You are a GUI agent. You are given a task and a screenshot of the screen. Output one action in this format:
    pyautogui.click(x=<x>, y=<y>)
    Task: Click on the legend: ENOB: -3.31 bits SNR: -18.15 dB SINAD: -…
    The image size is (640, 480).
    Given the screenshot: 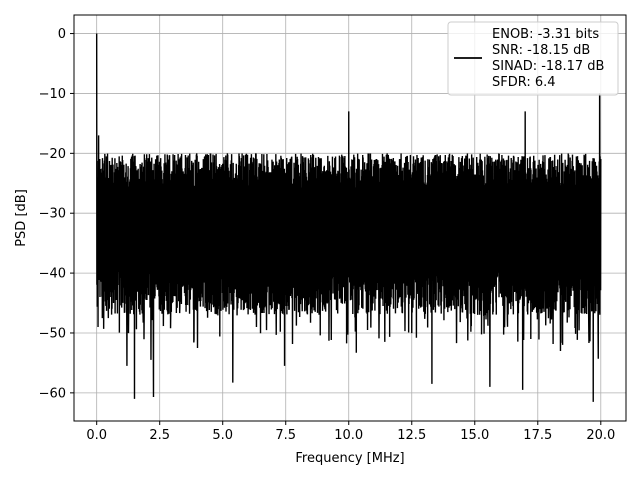 What is the action you would take?
    pyautogui.click(x=533, y=58)
    